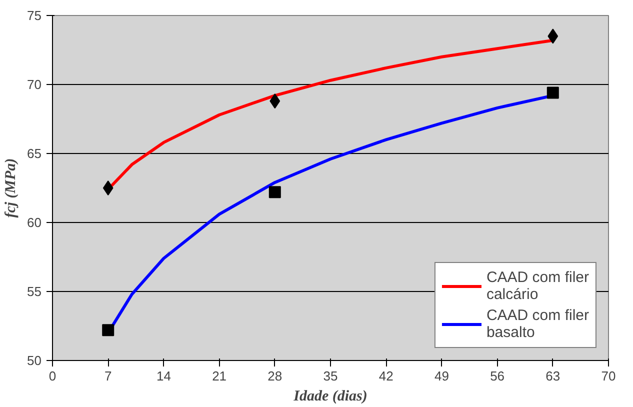 The width and height of the screenshot is (633, 407). I want to click on legend-label: CAAD com filer calcário, so click(537, 286).